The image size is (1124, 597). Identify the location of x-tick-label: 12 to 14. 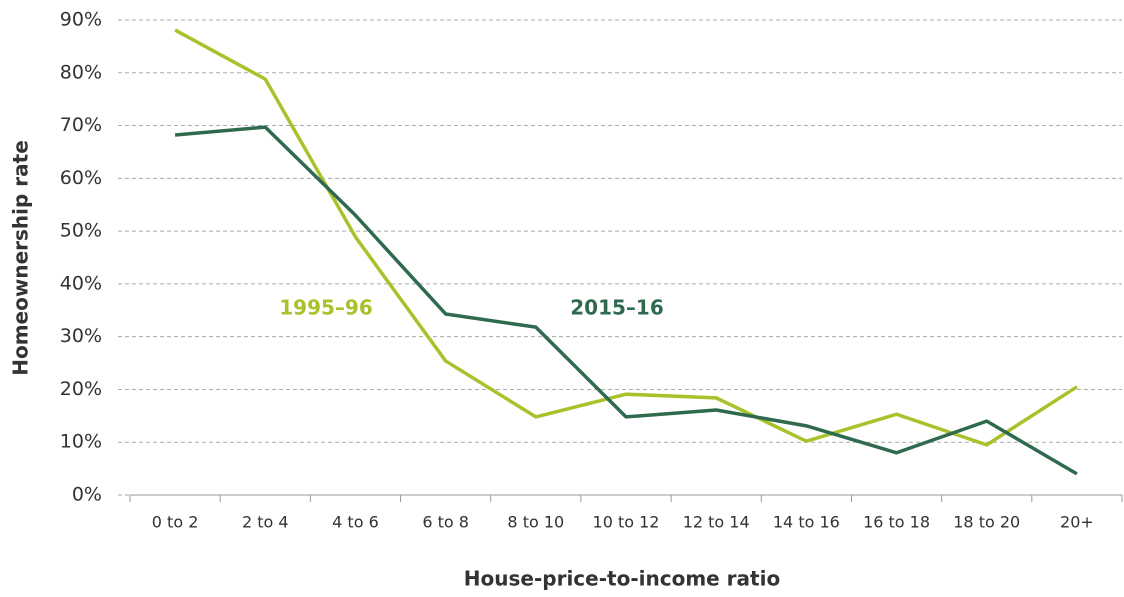
(716, 522).